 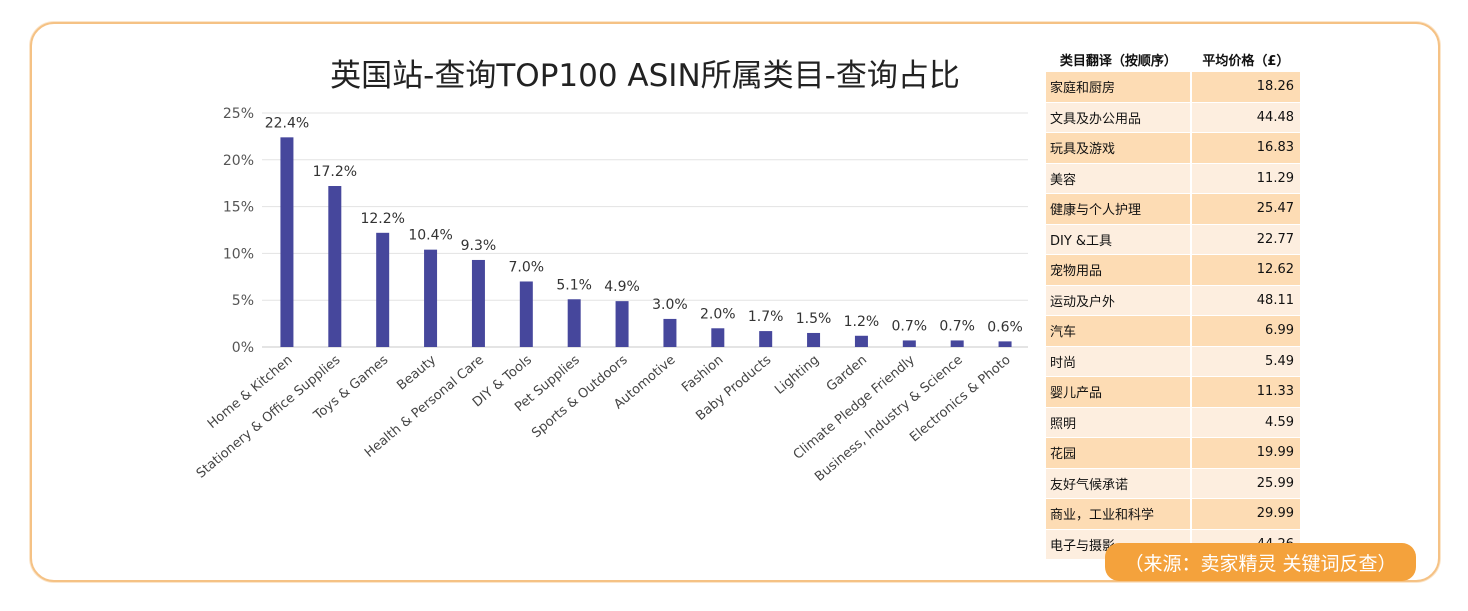 I want to click on table-row: 汽车 6.99, so click(x=1174, y=331).